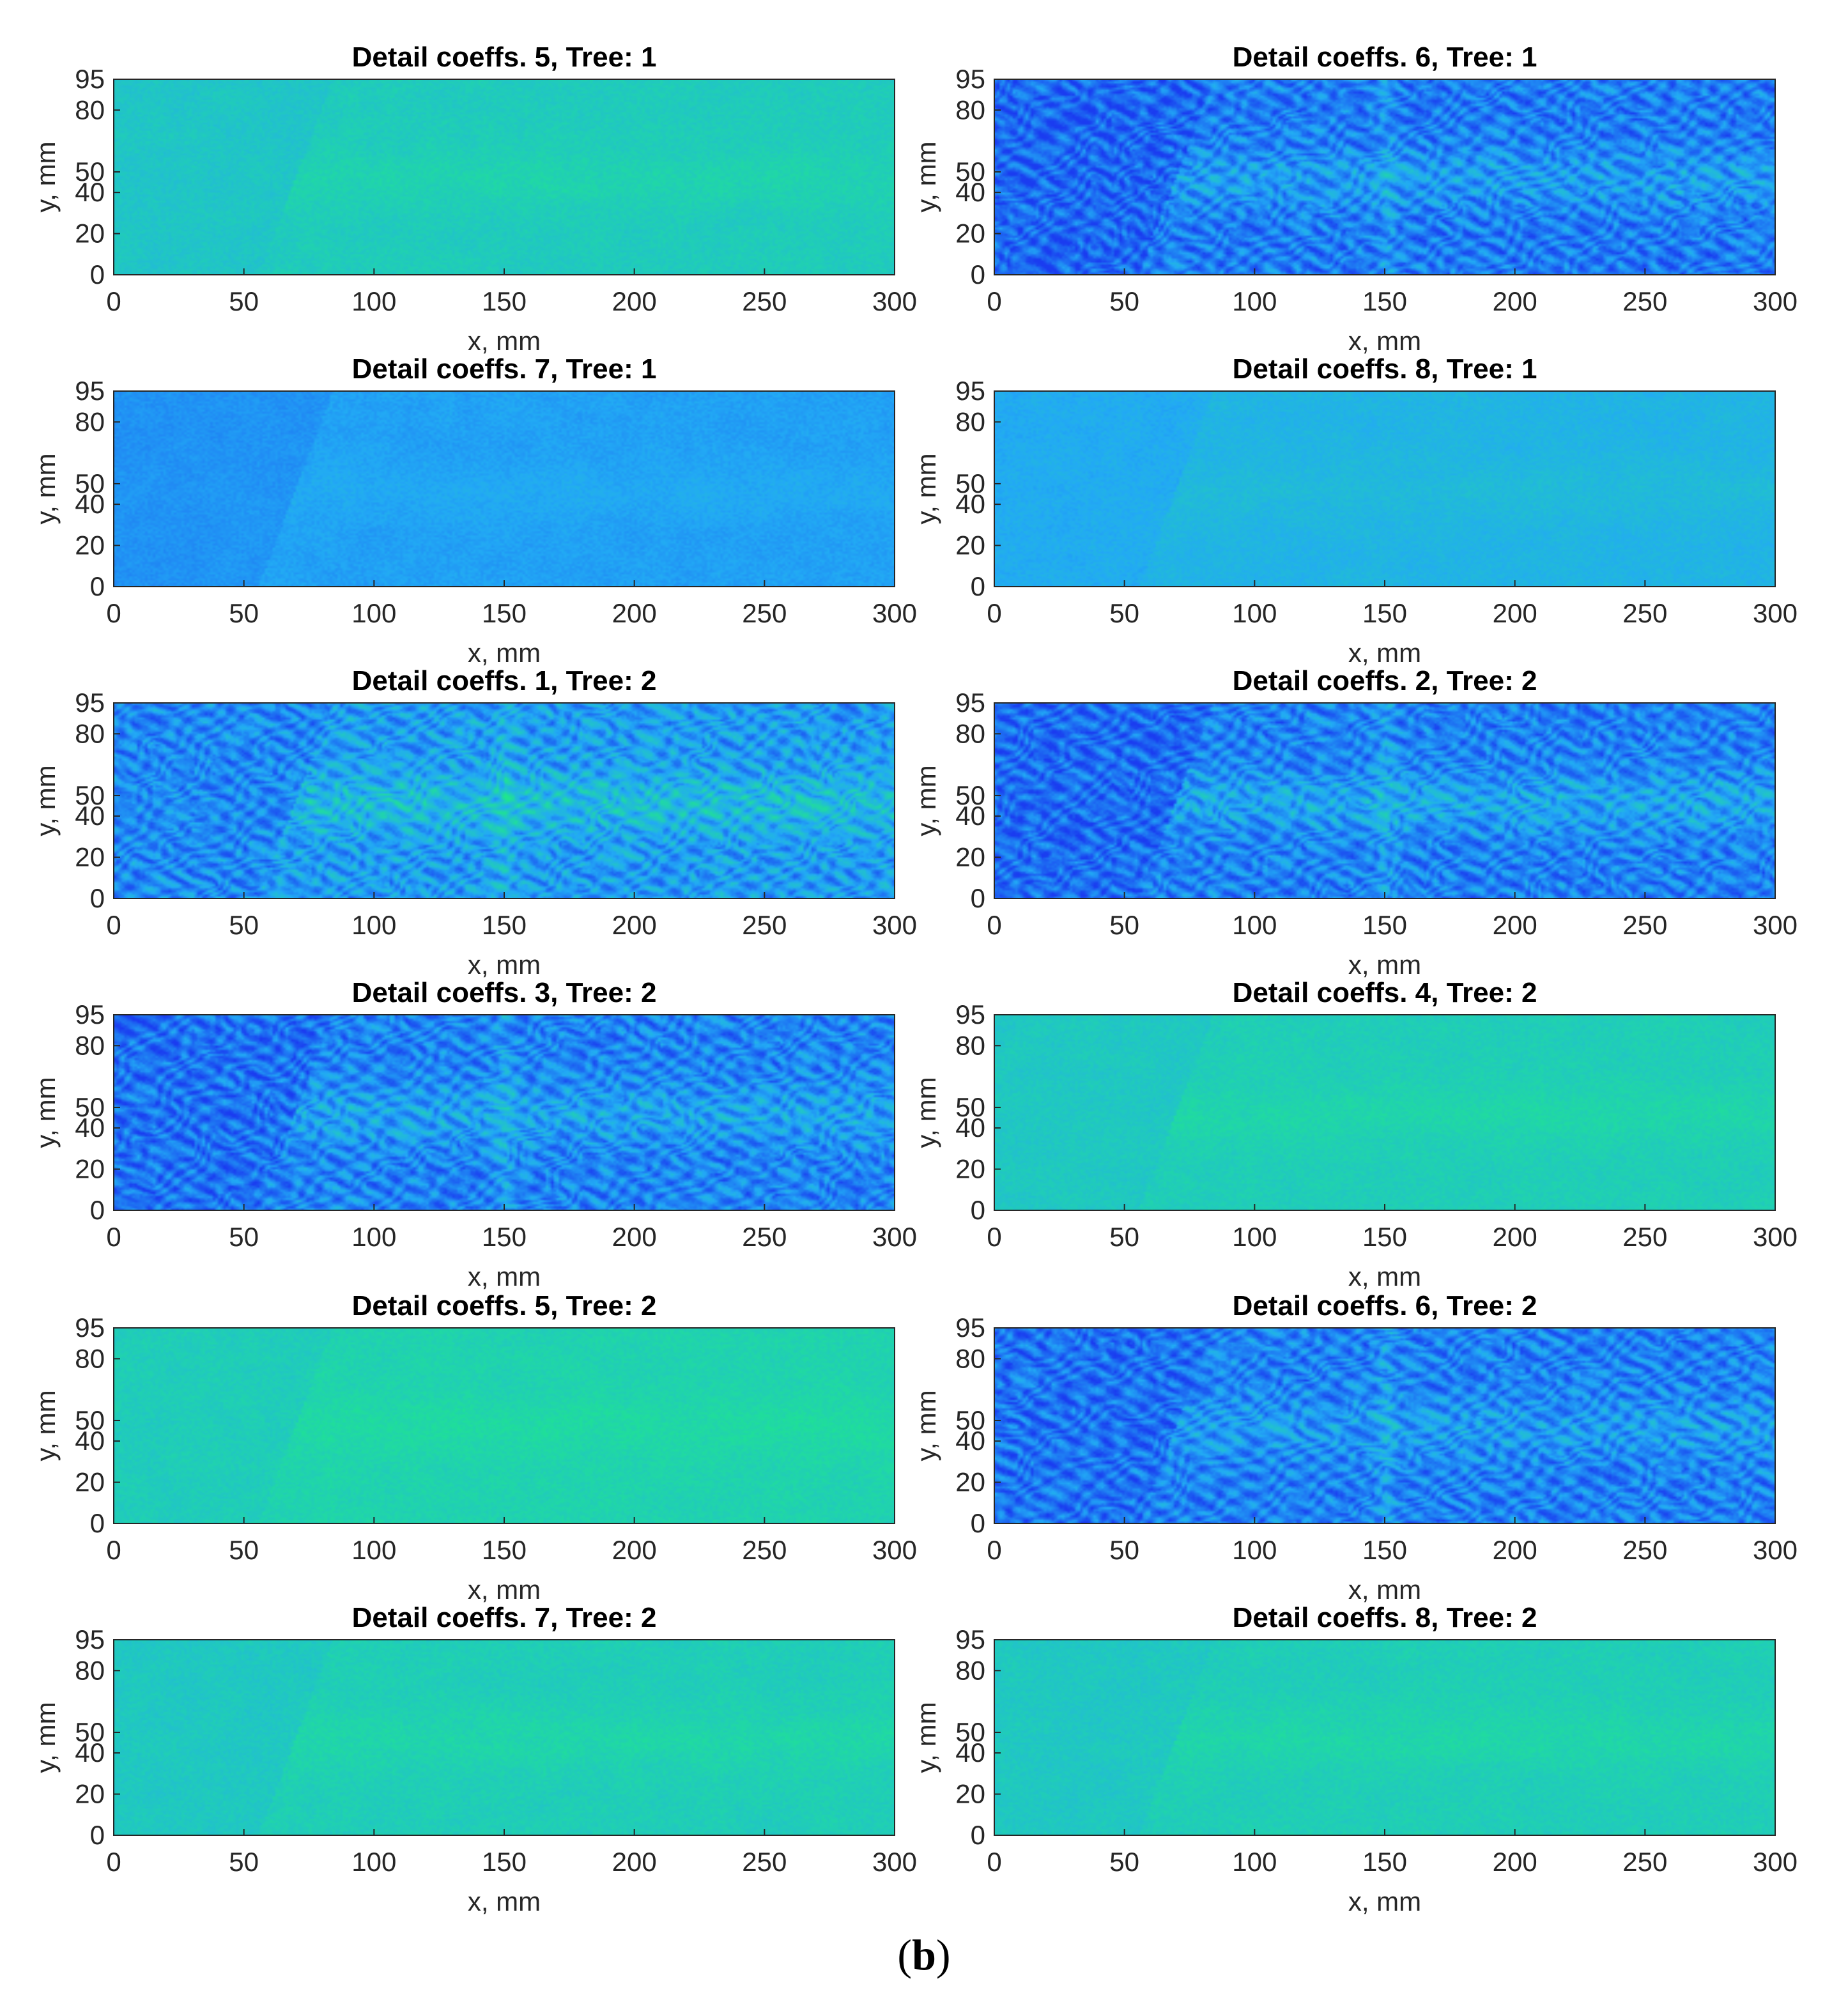 The width and height of the screenshot is (1848, 2011). Describe the element at coordinates (1385, 369) in the screenshot. I see `subplot-title: Detail coeffs. 8, Tree: 1` at that location.